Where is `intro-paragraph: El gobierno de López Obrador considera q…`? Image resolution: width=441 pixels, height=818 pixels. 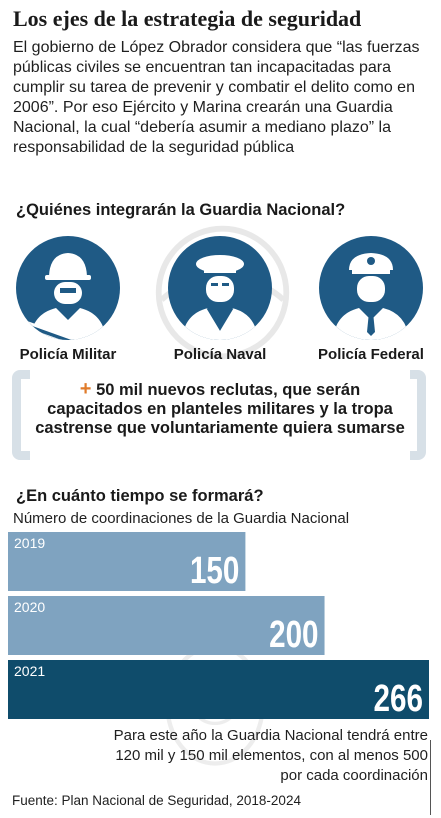 intro-paragraph: El gobierno de López Obrador considera q… is located at coordinates (216, 97).